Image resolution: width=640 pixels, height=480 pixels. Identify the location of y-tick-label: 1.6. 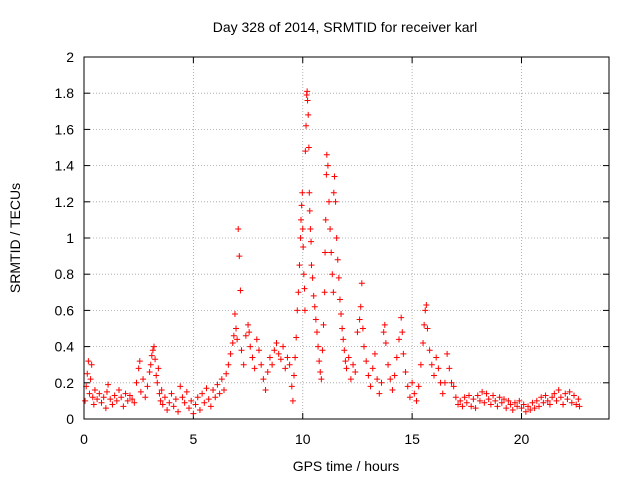
(65, 129).